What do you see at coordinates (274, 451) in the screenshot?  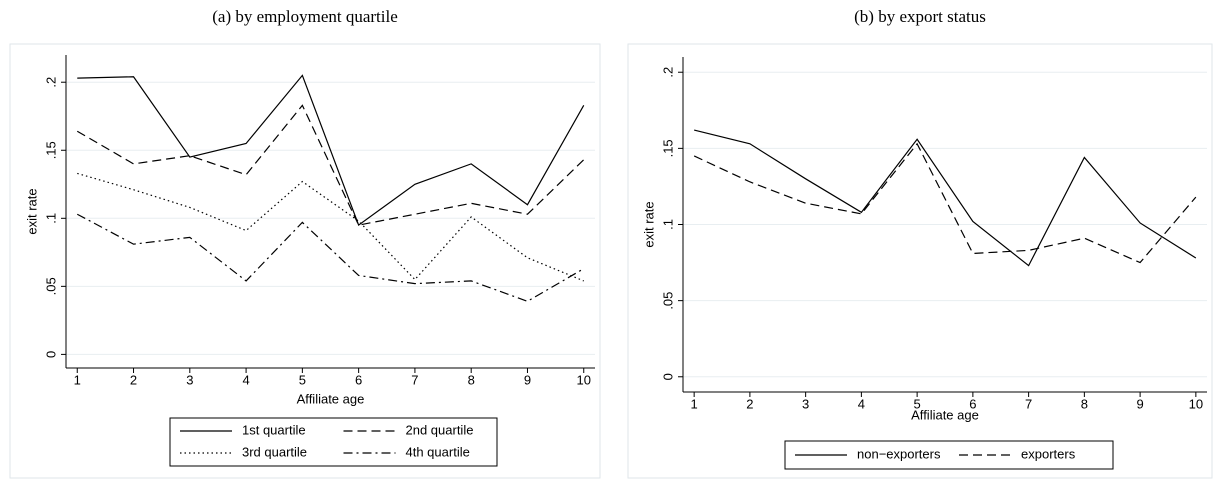 I see `legend-label: 3rd quartile` at bounding box center [274, 451].